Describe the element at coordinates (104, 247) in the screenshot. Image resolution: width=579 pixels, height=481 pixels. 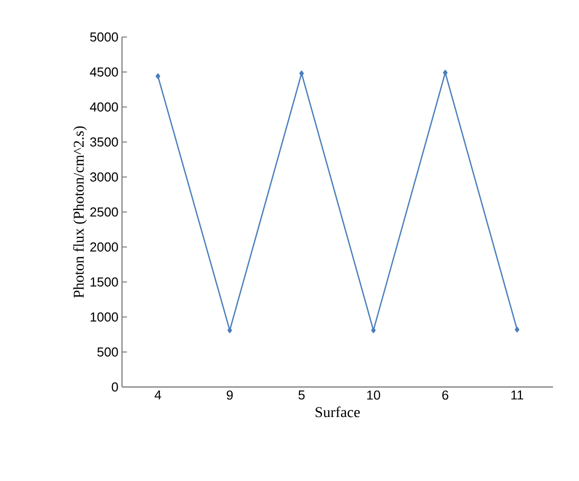
I see `y-tick-label: 2000` at that location.